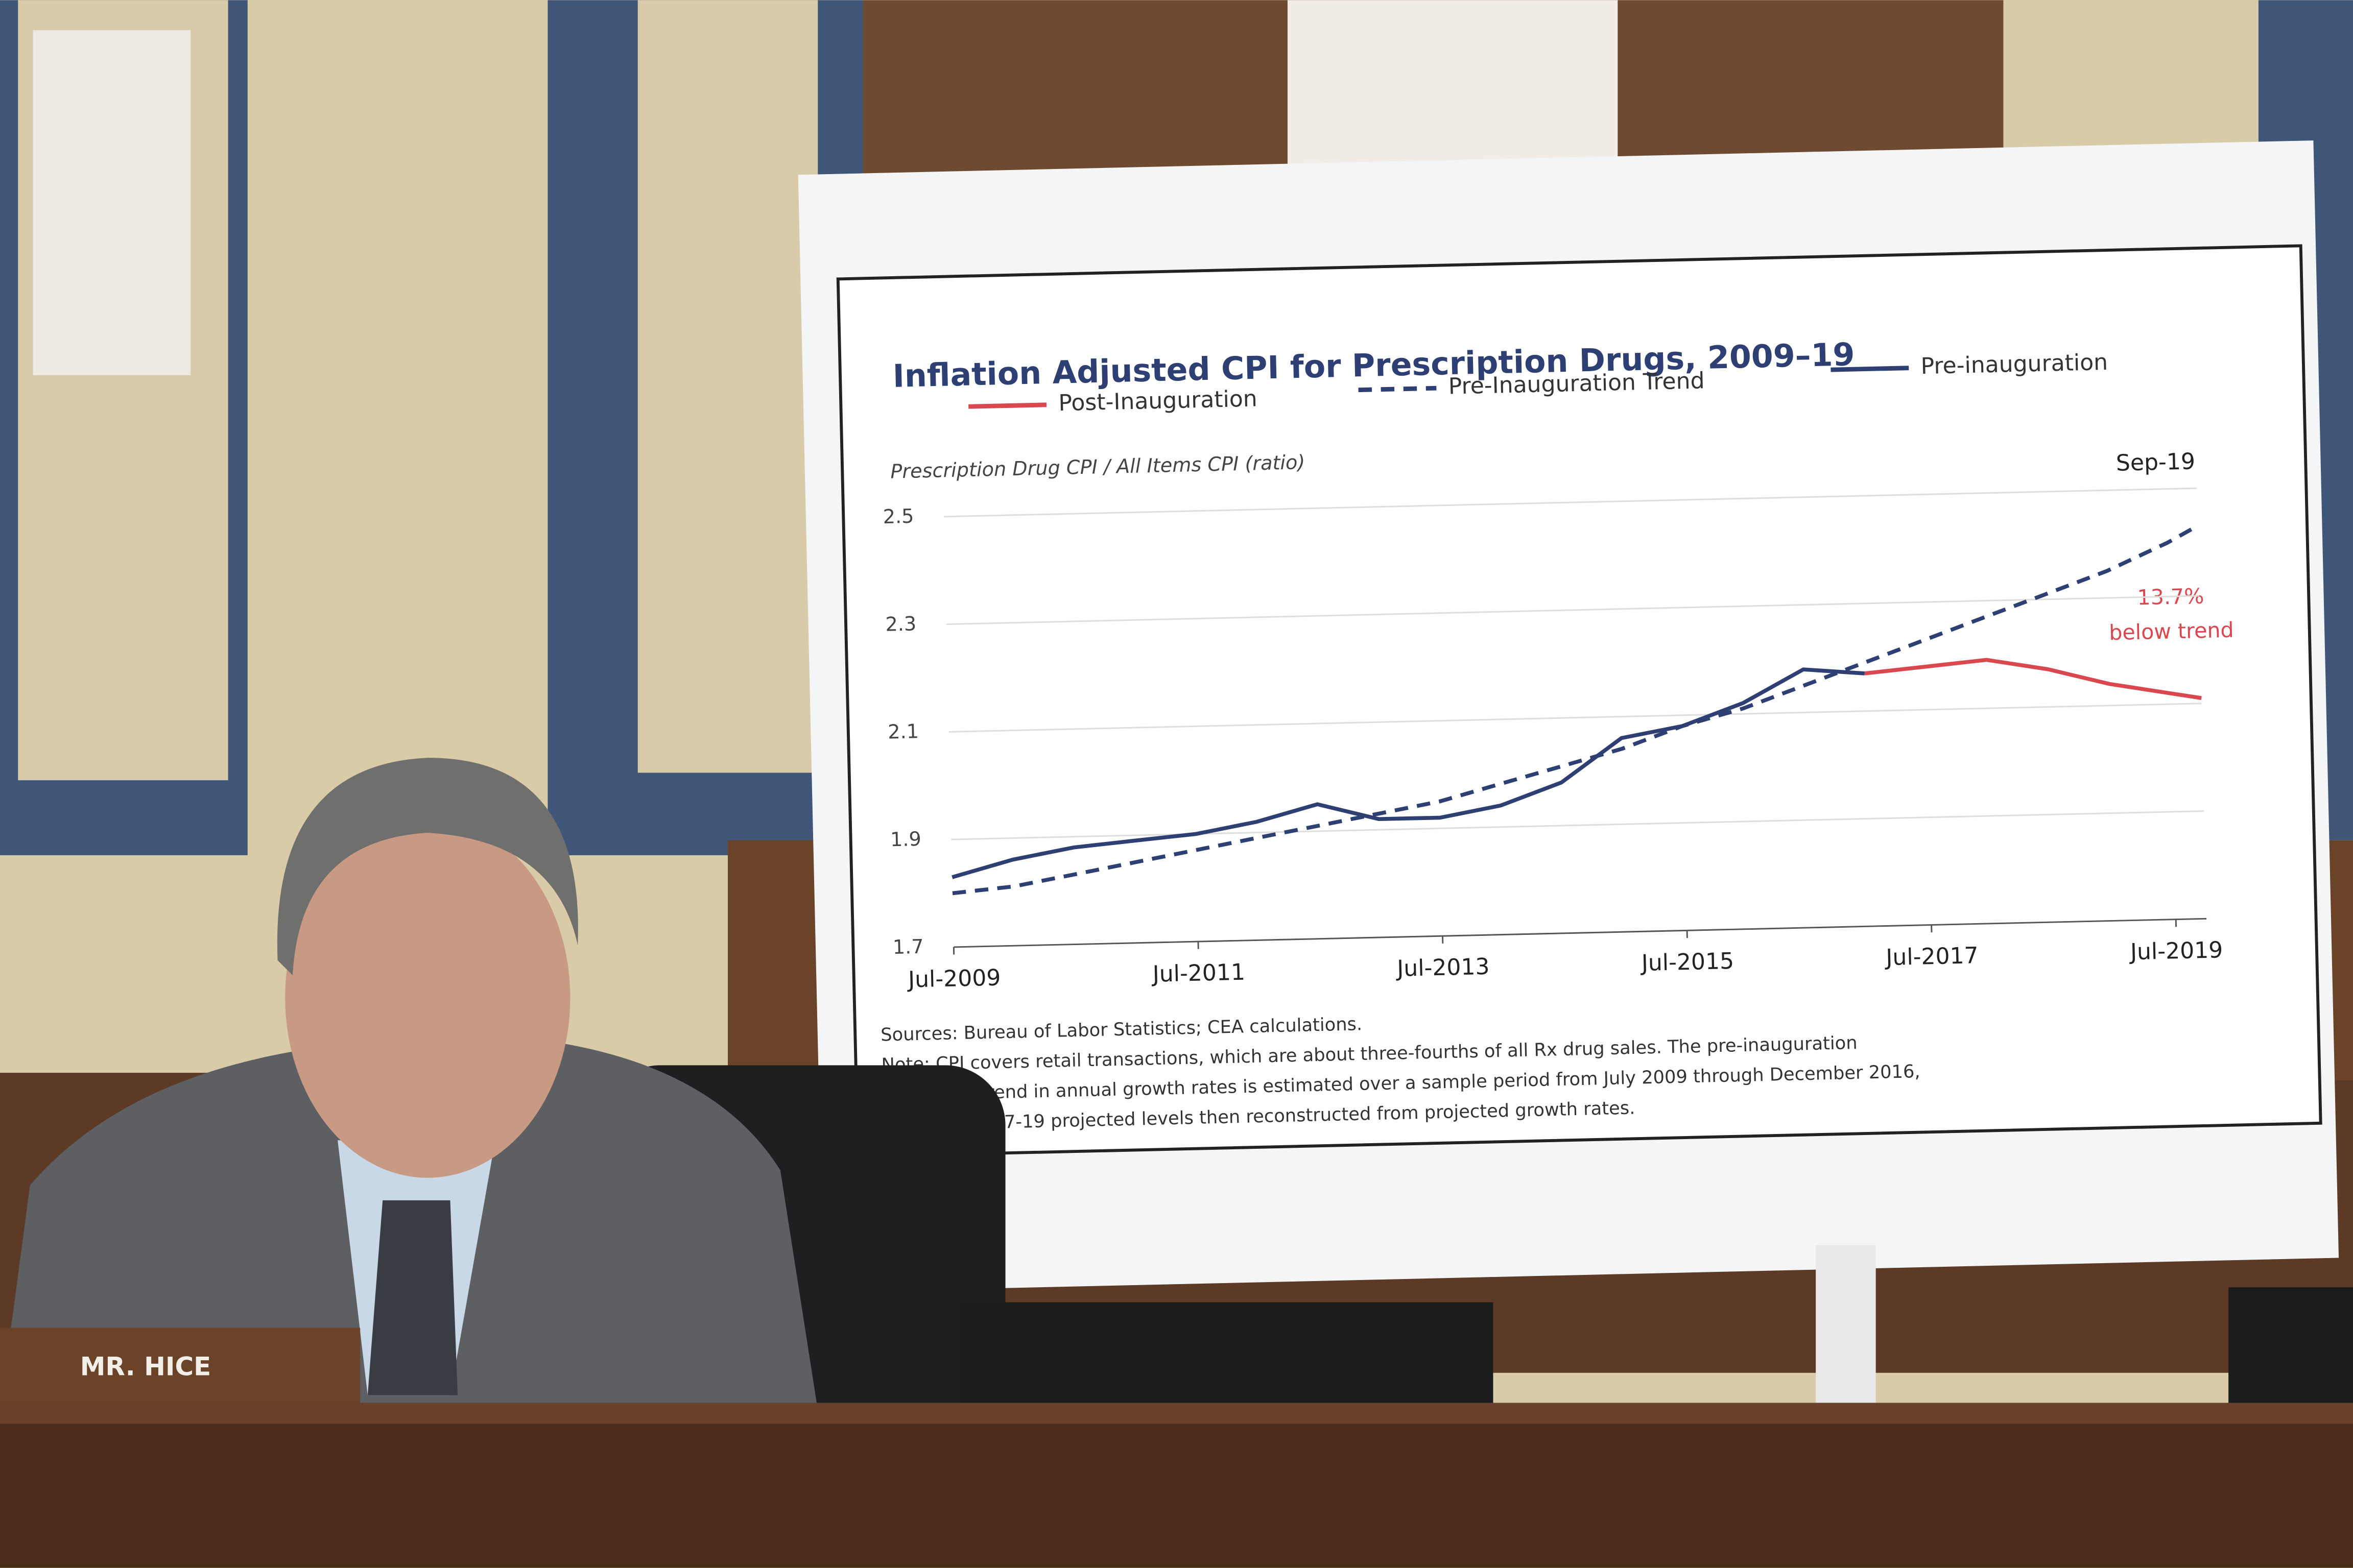 This screenshot has height=1568, width=2353. What do you see at coordinates (908, 947) in the screenshot?
I see `y-tick-label: 1.7` at bounding box center [908, 947].